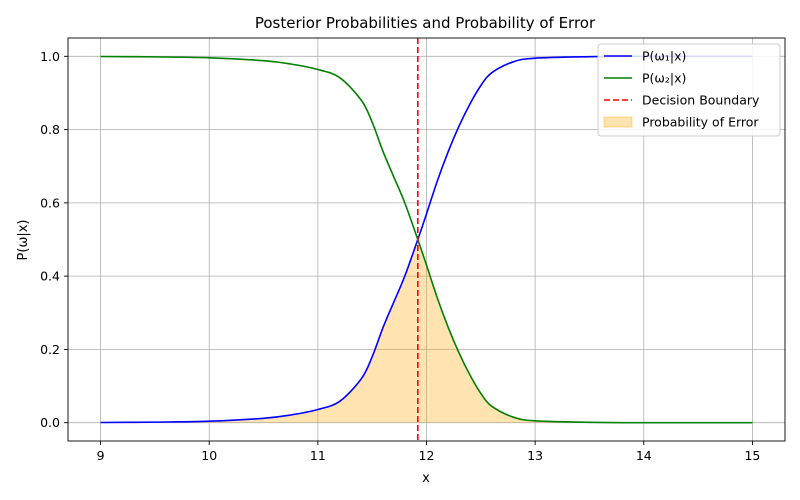 The image size is (800, 500). What do you see at coordinates (752, 455) in the screenshot?
I see `x-tick-label: 15` at bounding box center [752, 455].